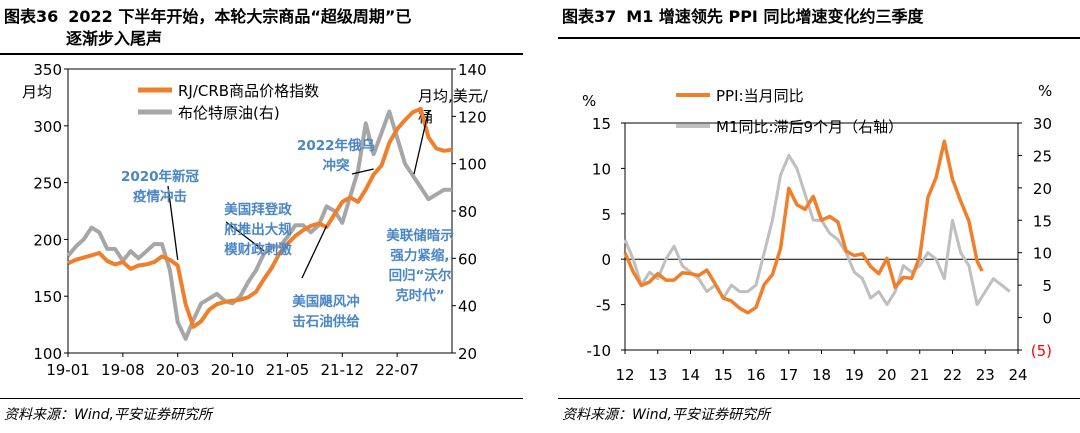  I want to click on y-left-tick-label: 200, so click(47, 240).